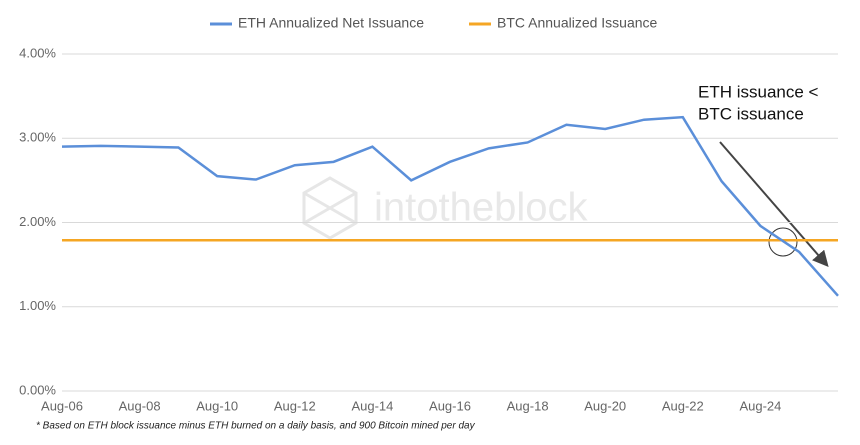 The image size is (860, 445). I want to click on y-tick-label: 1.00%, so click(37, 305).